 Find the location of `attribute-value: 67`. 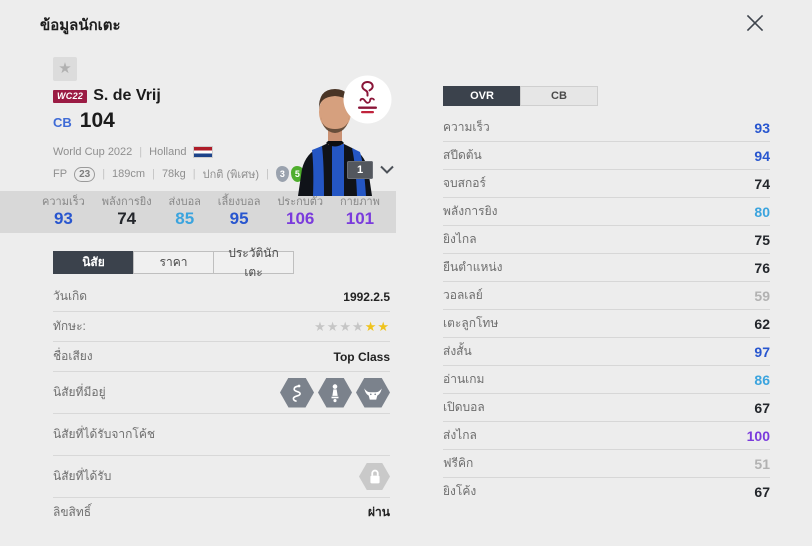

attribute-value: 67 is located at coordinates (762, 491).